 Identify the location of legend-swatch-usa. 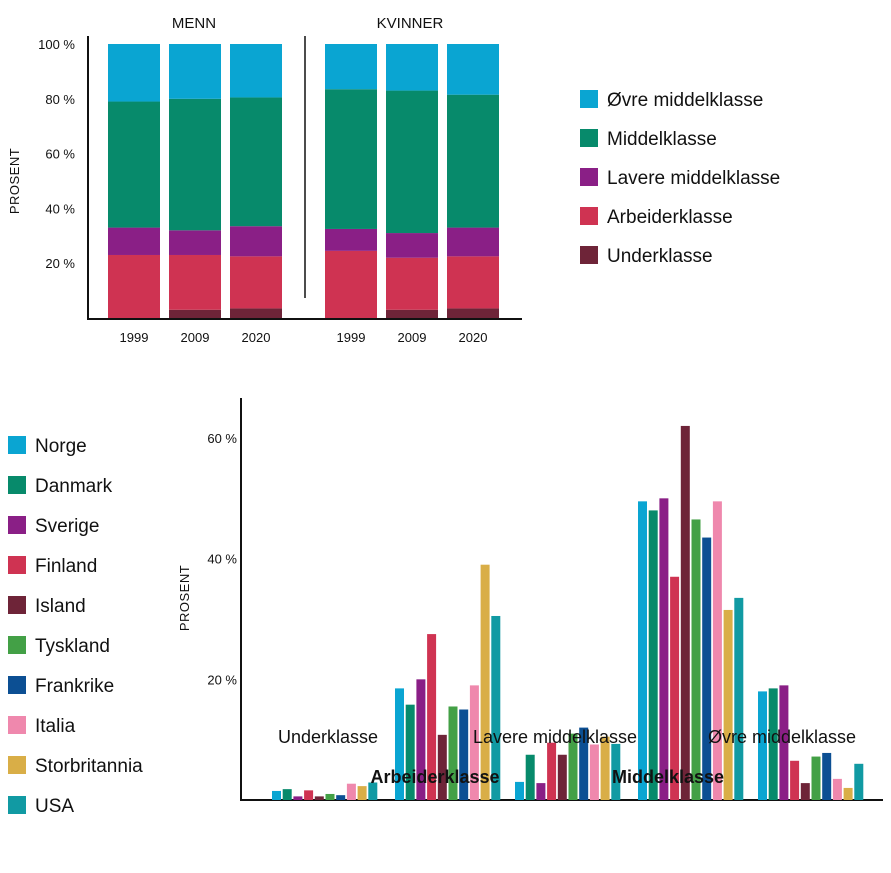
(17, 805).